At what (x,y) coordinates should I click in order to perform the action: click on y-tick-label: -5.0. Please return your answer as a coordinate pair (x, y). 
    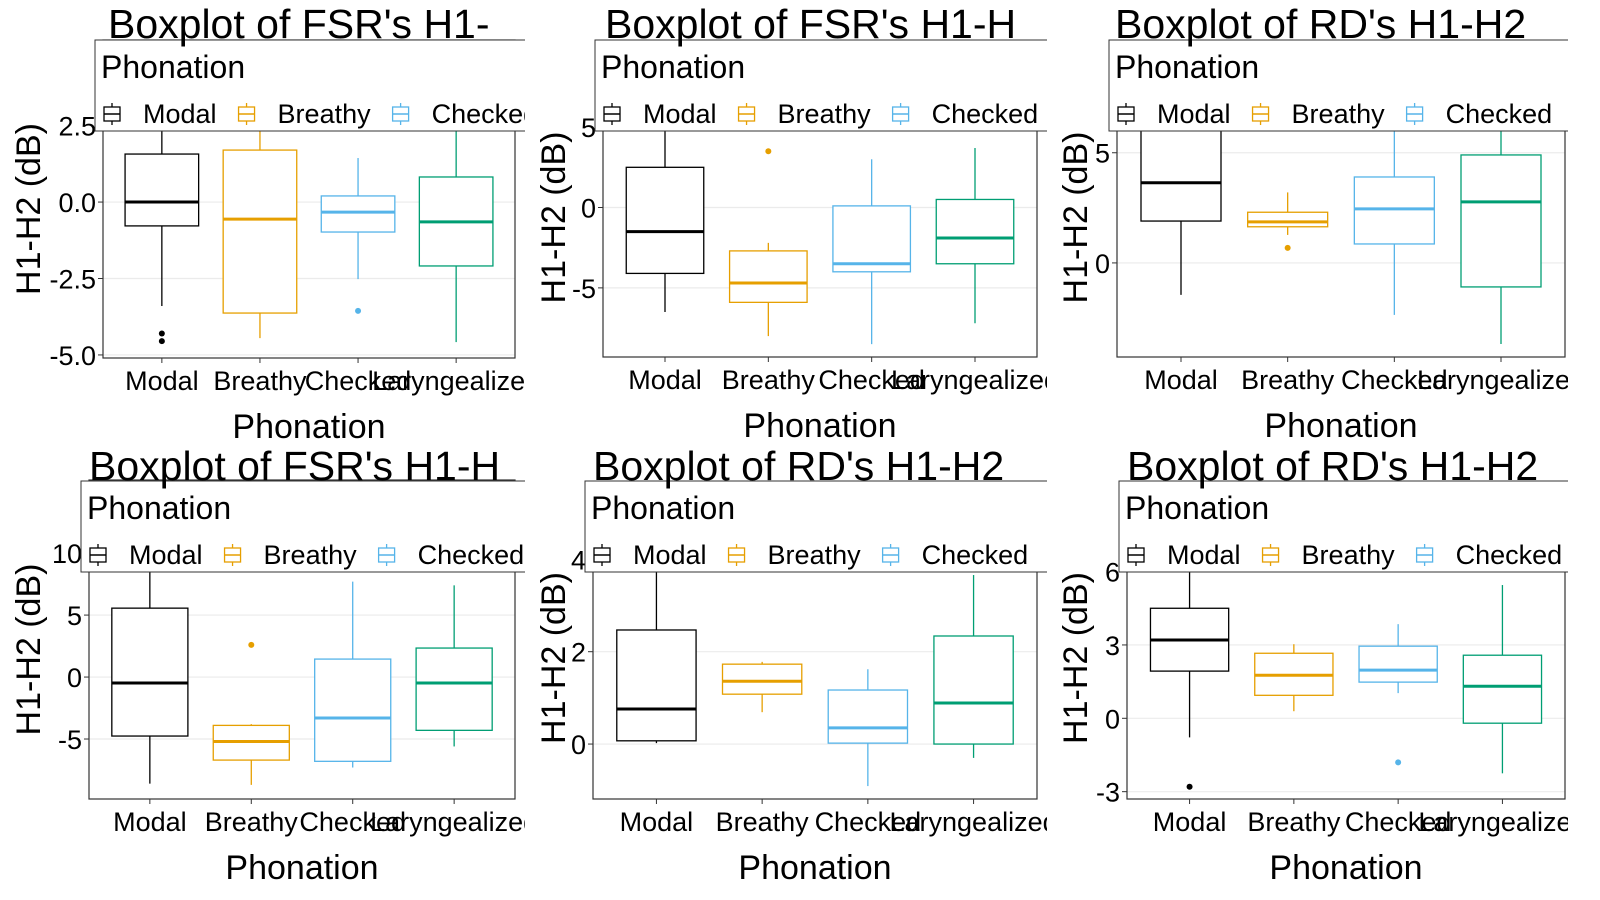
    Looking at the image, I should click on (72, 356).